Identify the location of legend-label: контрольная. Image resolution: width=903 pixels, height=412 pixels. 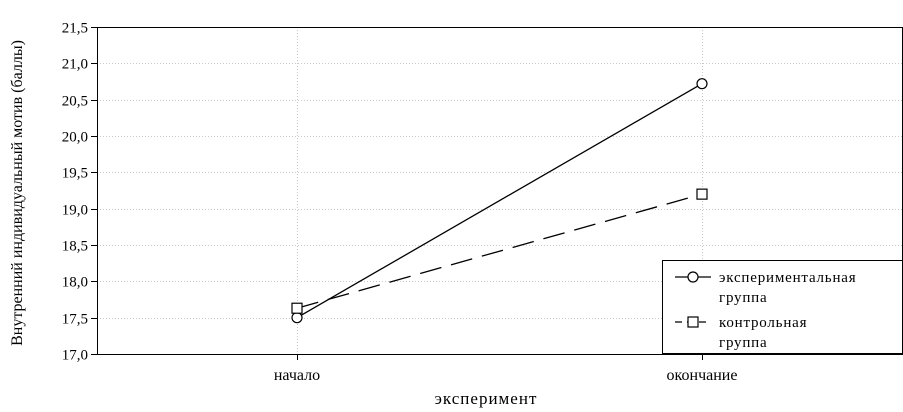
(763, 323).